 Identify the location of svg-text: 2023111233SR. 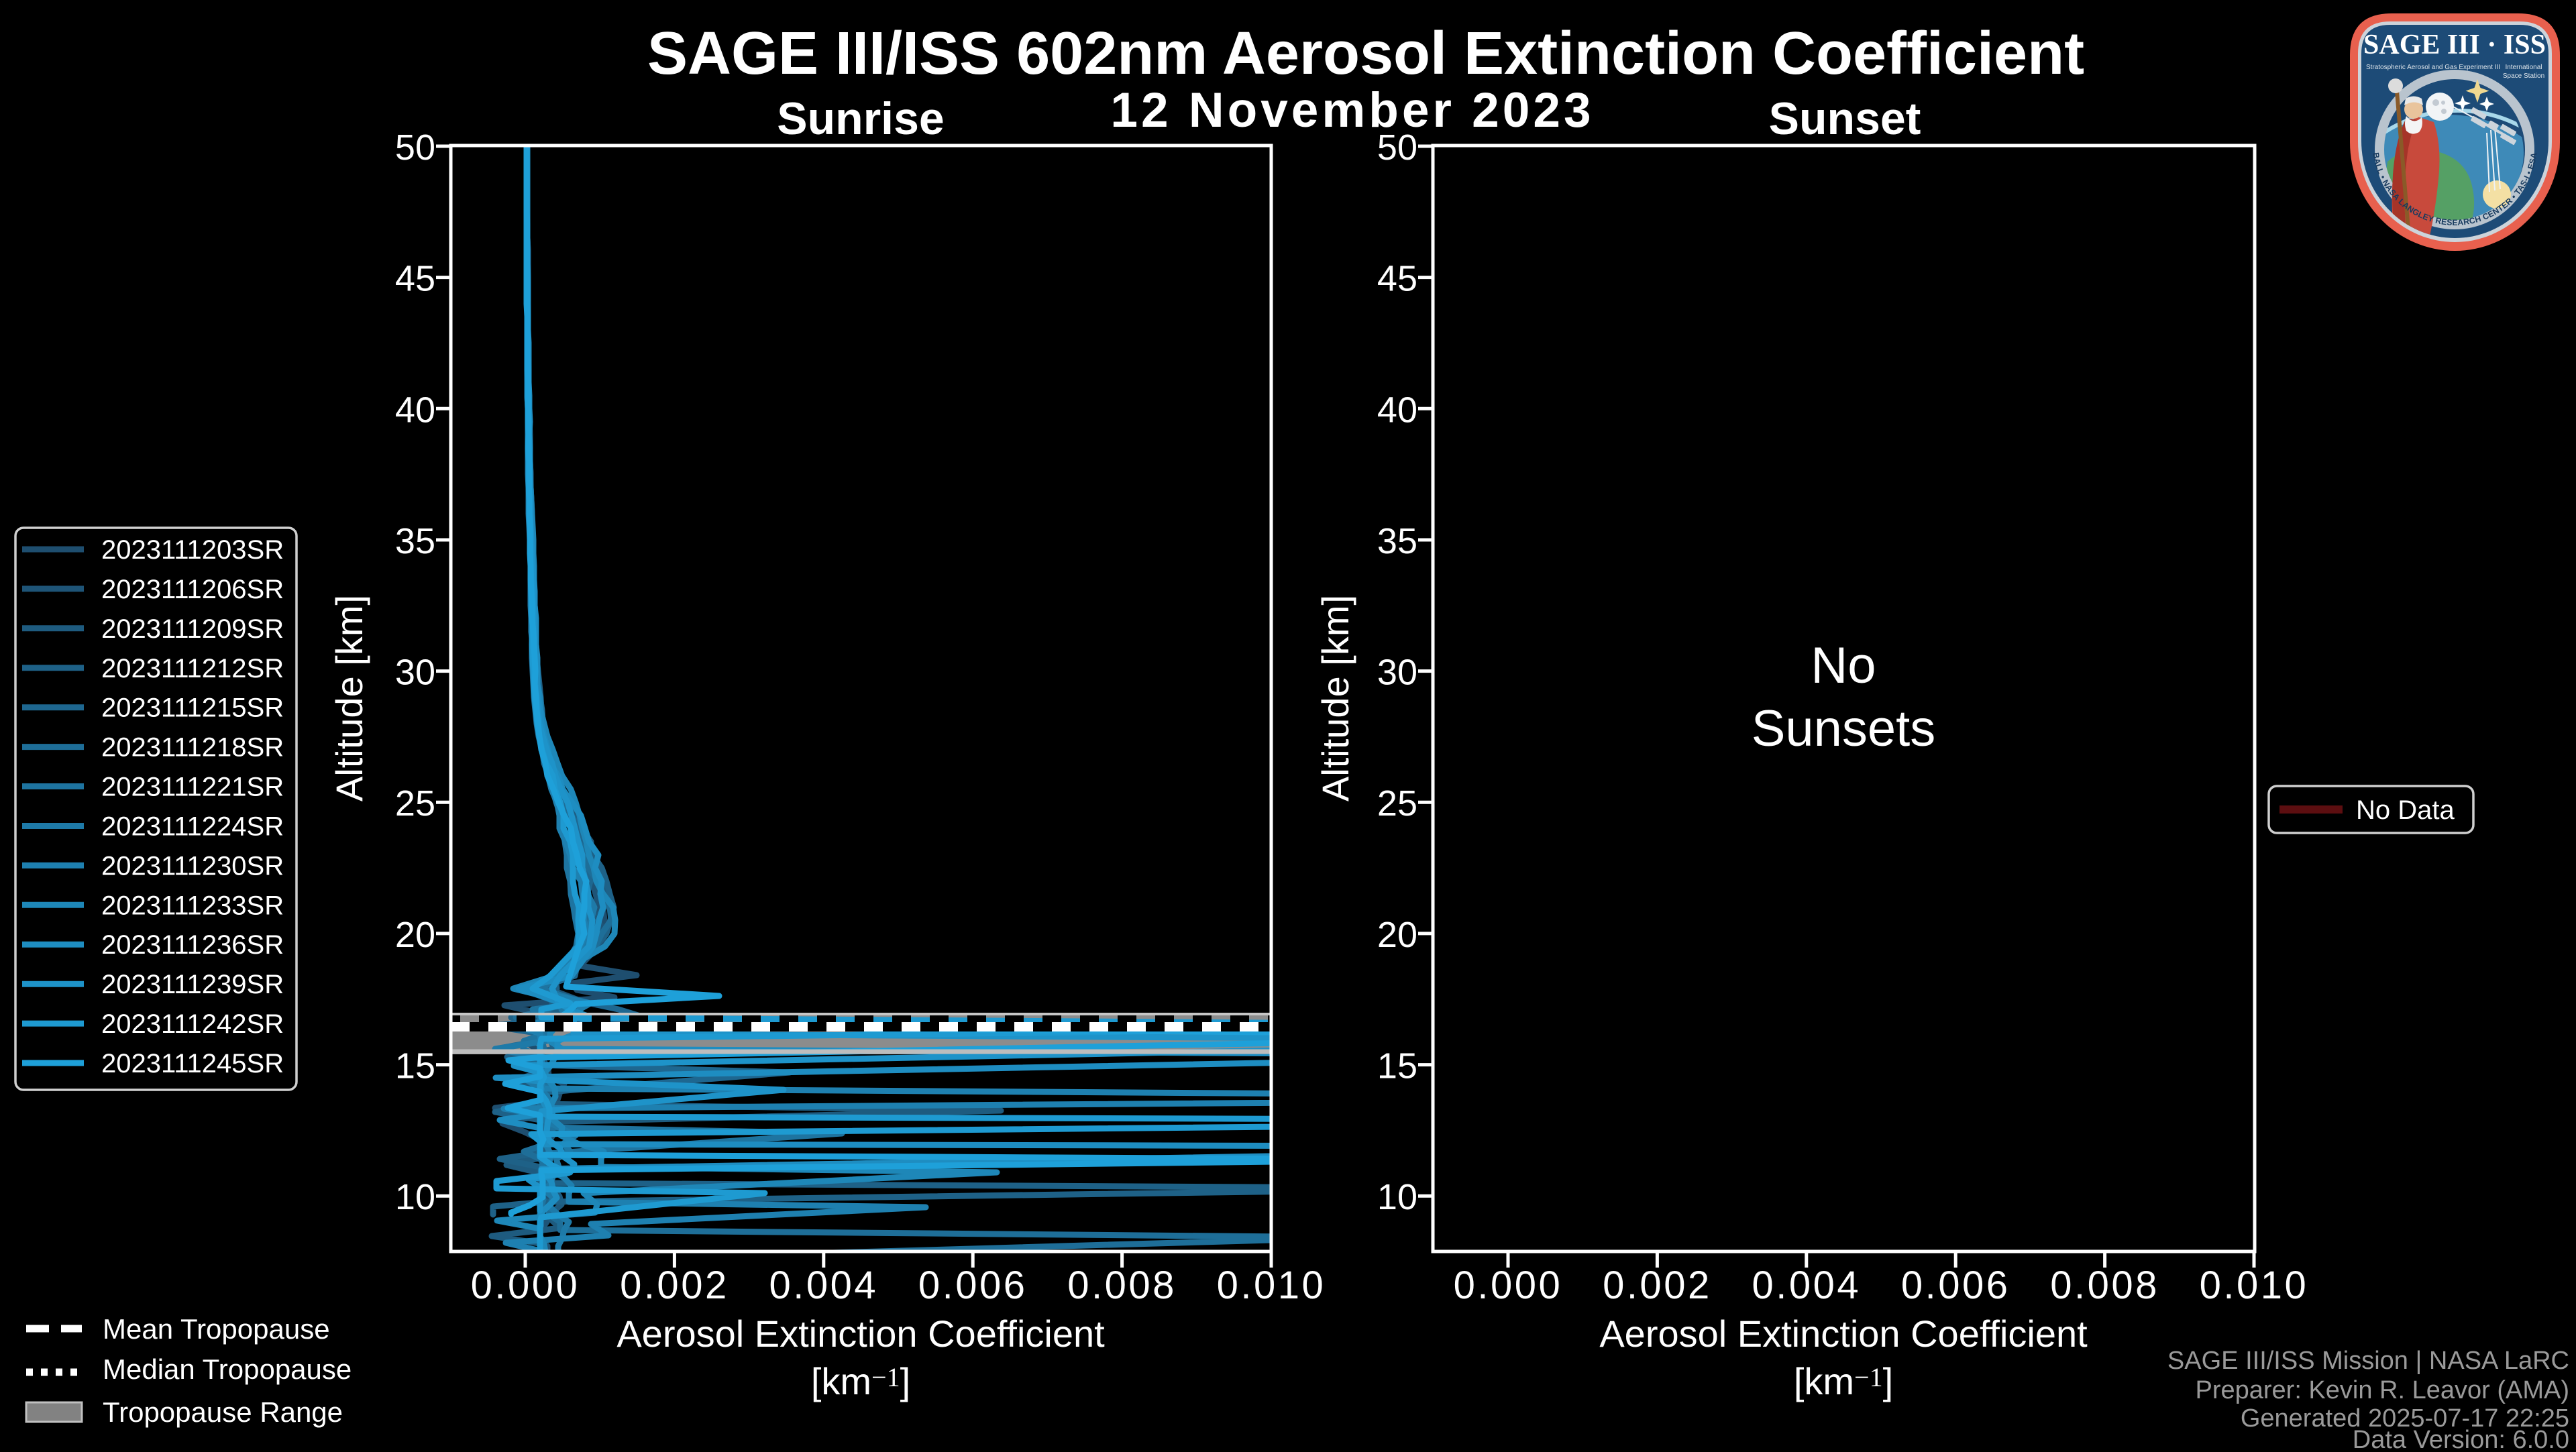
(192, 905).